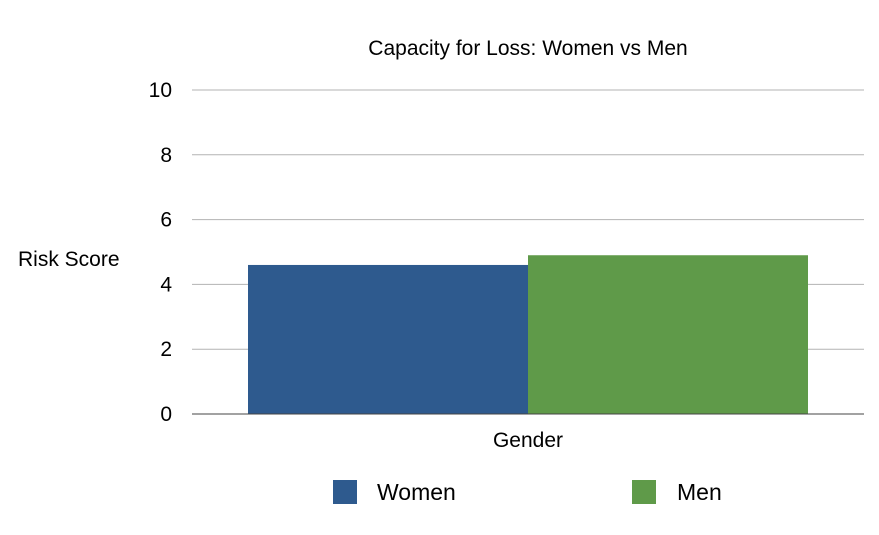 The width and height of the screenshot is (879, 535). Describe the element at coordinates (160, 90) in the screenshot. I see `y-tick-label: 10` at that location.